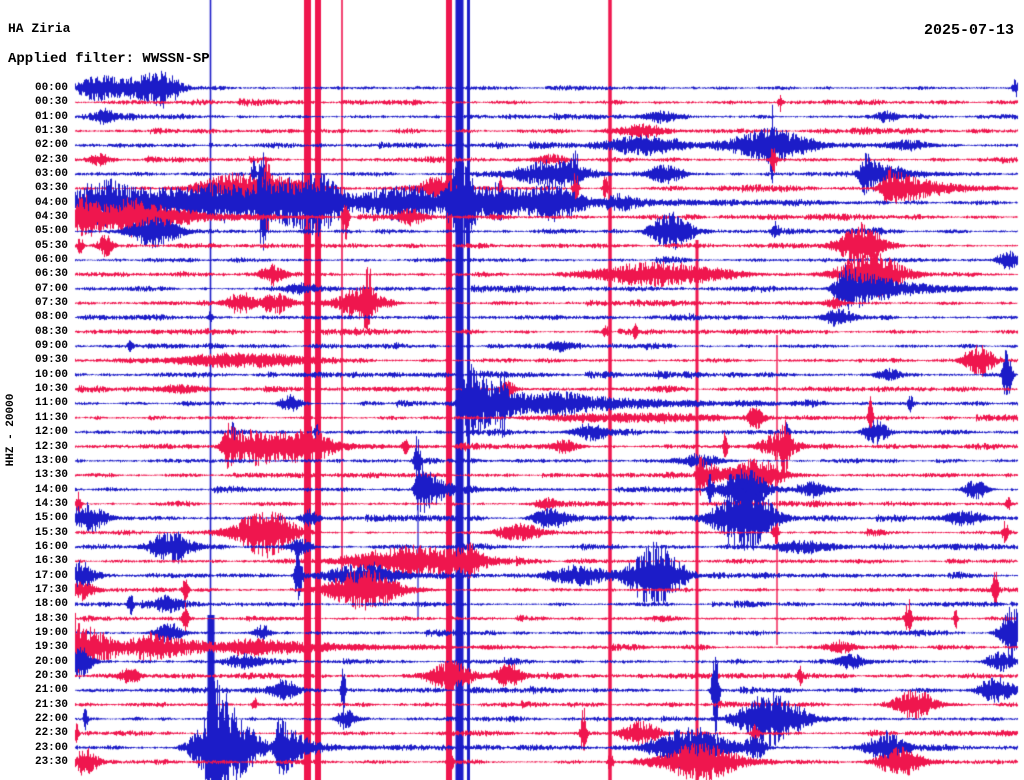 This screenshot has height=780, width=1024. I want to click on trace-time-label: 05:30, so click(51, 245).